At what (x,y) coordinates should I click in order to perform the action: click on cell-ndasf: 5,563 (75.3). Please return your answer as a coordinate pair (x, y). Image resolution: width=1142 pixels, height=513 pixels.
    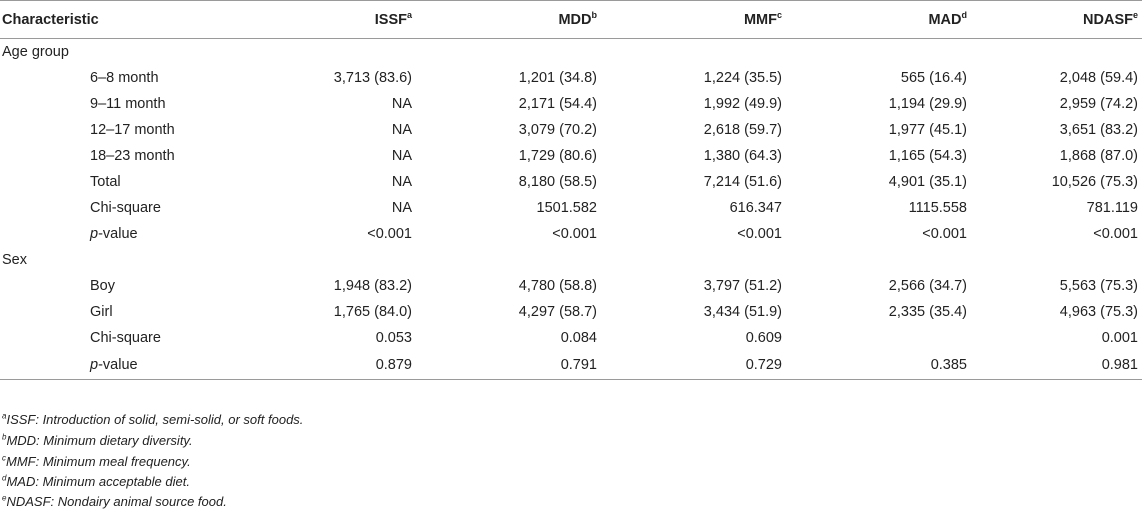
    Looking at the image, I should click on (1098, 286).